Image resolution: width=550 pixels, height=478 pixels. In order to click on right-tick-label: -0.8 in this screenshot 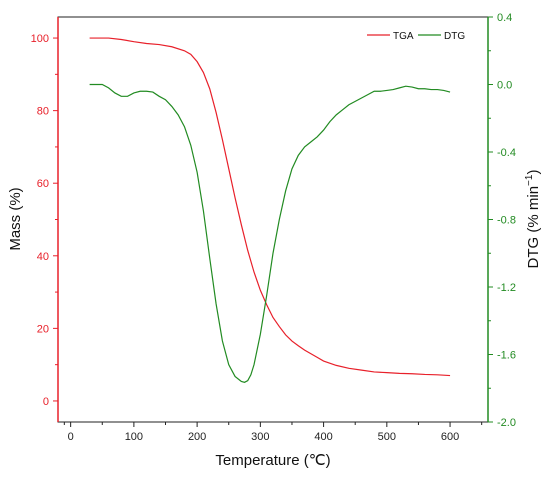, I will do `click(506, 221)`.